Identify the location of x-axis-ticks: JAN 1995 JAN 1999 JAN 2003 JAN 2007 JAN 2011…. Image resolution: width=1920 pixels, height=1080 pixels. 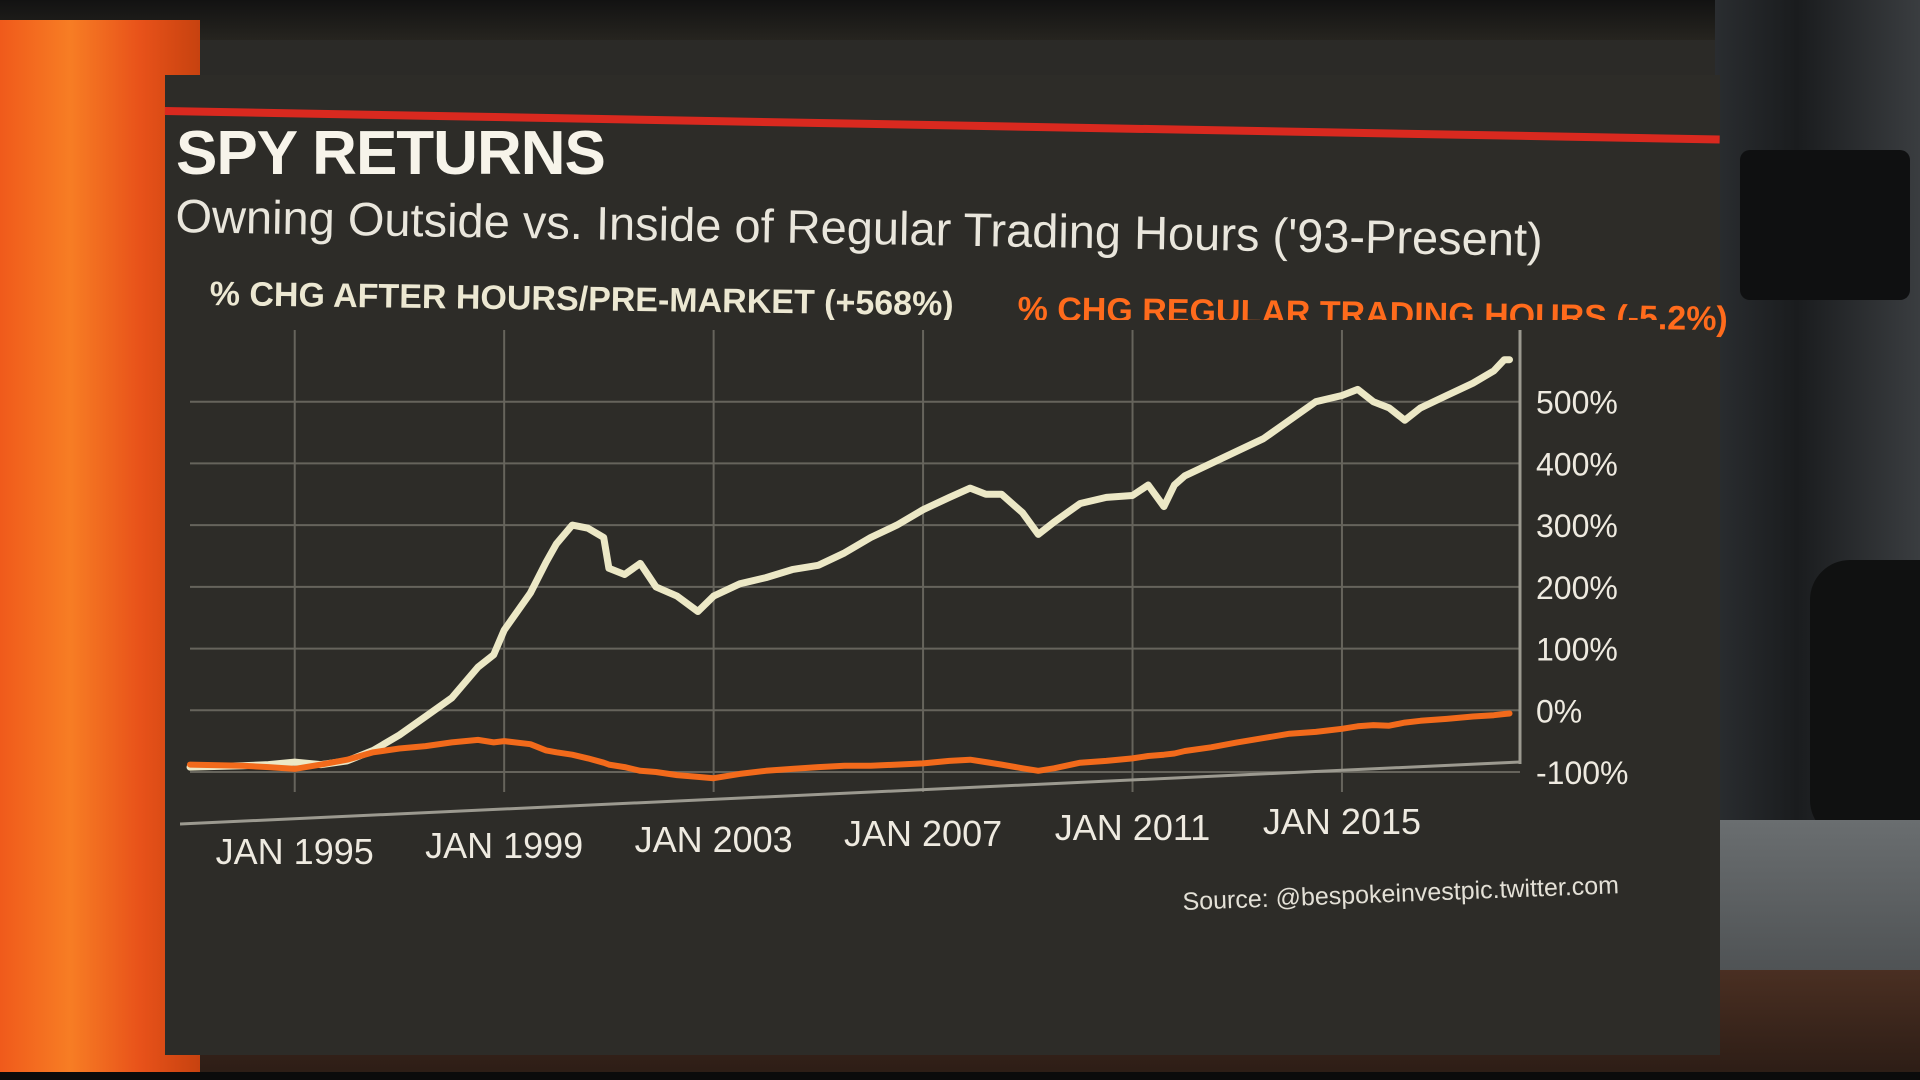
(818, 836).